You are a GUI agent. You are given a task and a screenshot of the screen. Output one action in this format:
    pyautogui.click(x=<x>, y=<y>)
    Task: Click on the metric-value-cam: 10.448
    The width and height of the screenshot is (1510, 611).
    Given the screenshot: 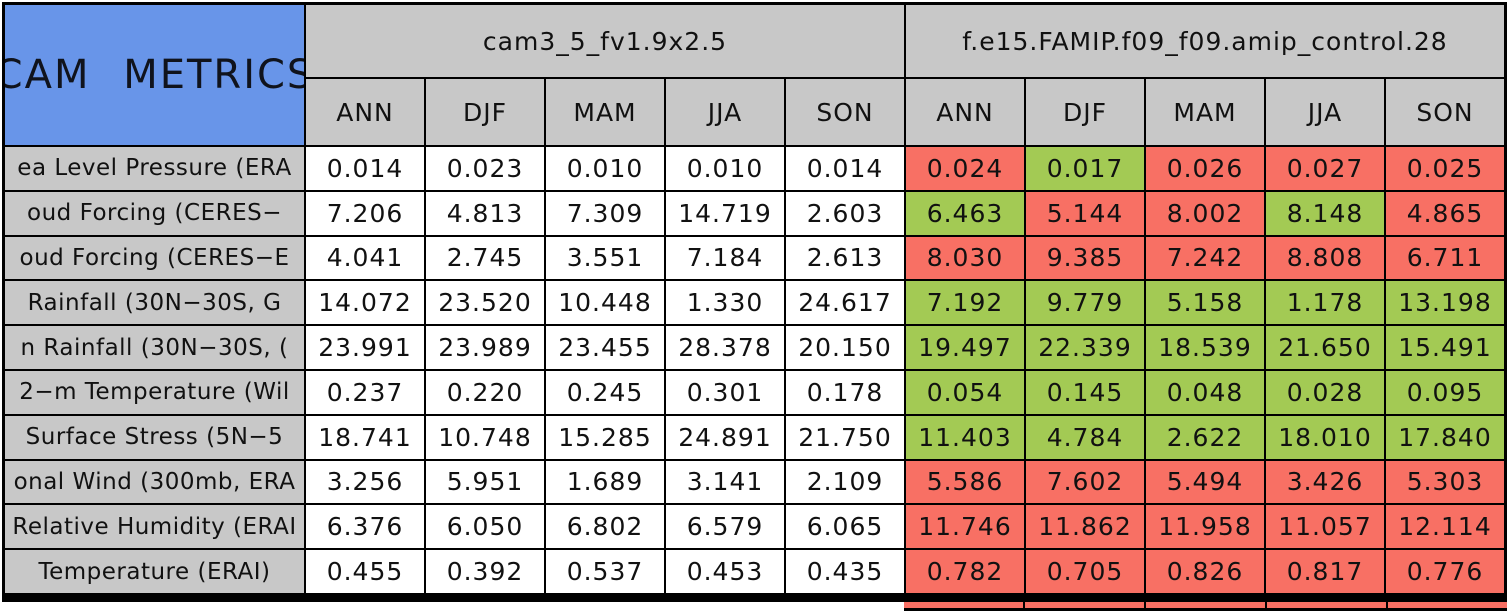 What is the action you would take?
    pyautogui.click(x=605, y=303)
    